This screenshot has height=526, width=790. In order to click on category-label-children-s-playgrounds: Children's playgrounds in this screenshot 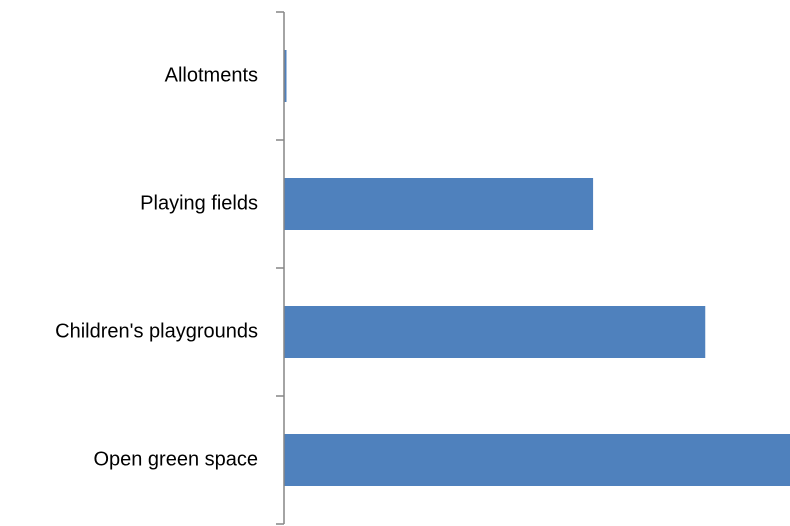, I will do `click(156, 331)`.